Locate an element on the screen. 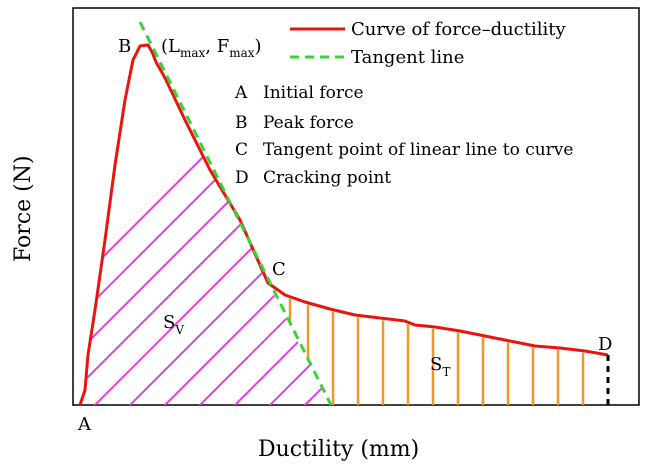 This screenshot has width=657, height=469. st-hatch-region is located at coordinates (436, 351).